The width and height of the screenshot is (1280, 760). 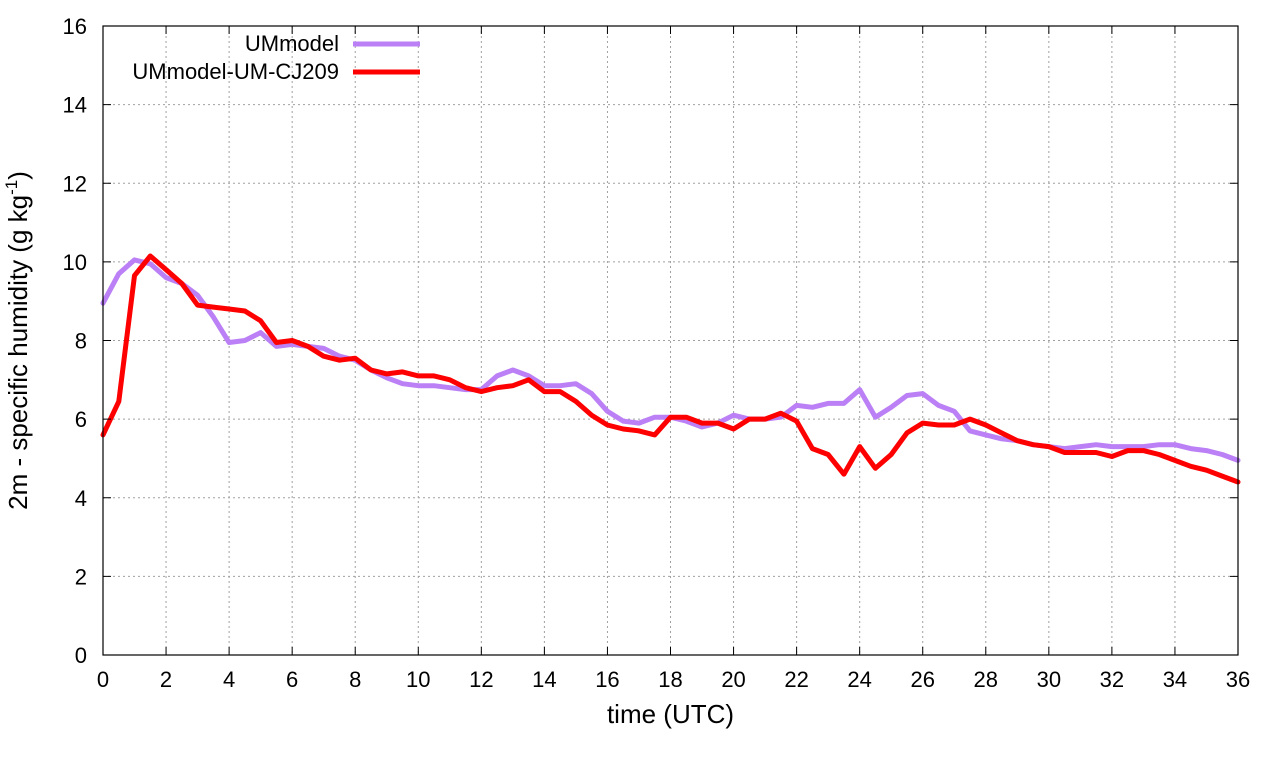 What do you see at coordinates (418, 679) in the screenshot?
I see `x-tick-label: 10` at bounding box center [418, 679].